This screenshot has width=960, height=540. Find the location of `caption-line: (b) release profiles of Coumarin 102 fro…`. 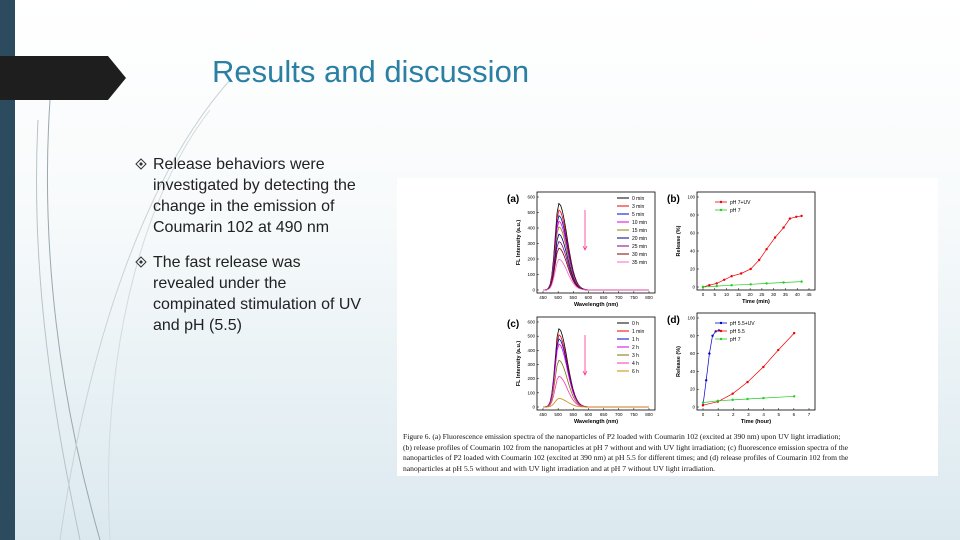

caption-line: (b) release profiles of Coumarin 102 fro… is located at coordinates (626, 447).